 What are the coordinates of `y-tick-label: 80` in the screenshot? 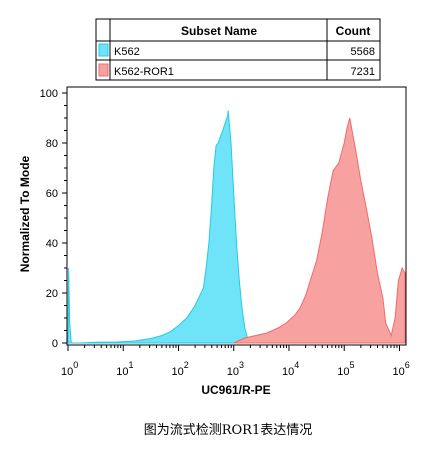 It's located at (52, 144).